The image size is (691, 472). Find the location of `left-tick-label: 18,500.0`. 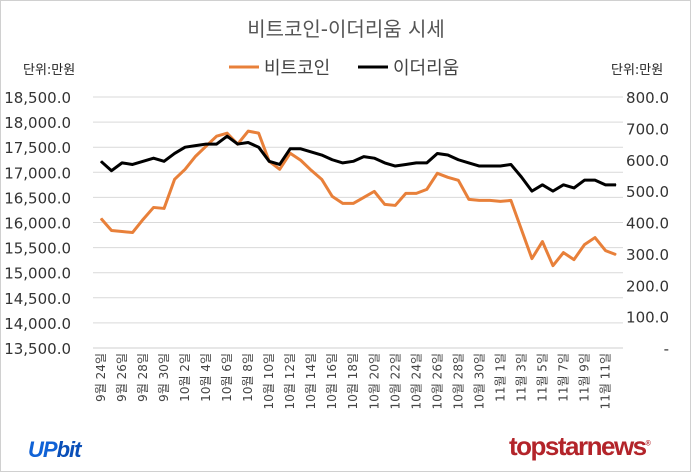

left-tick-label: 18,500.0 is located at coordinates (37, 98).